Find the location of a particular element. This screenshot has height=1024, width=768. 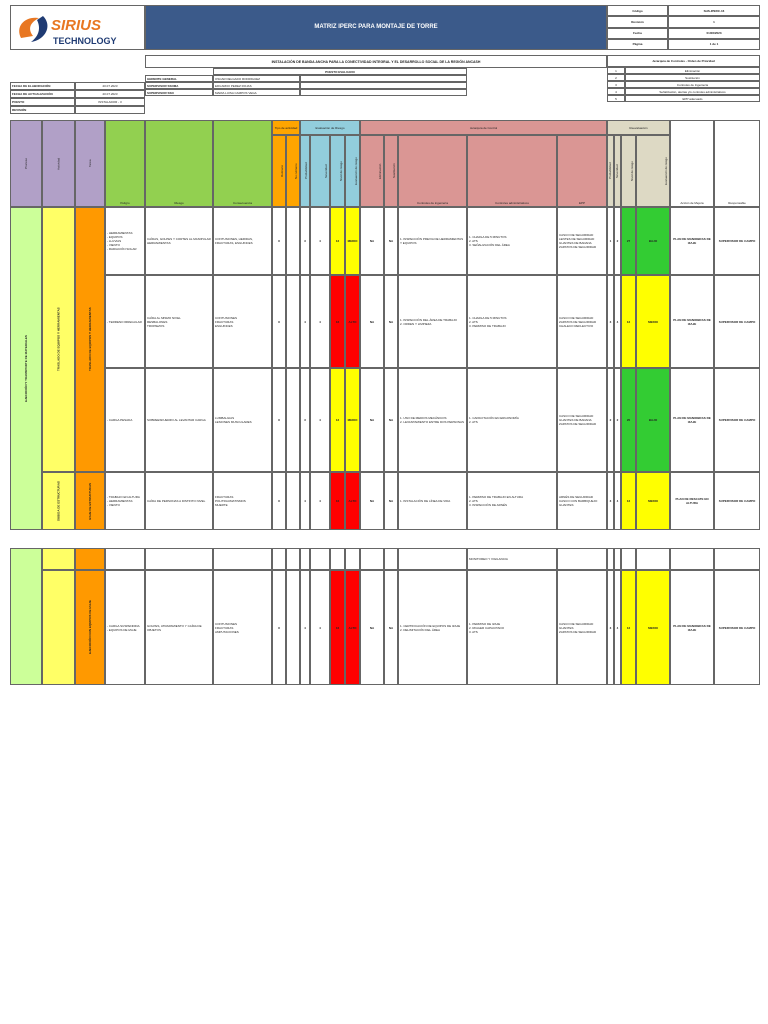

info-value: EDUARDO PEREZ ROJAS is located at coordinates (256, 85).